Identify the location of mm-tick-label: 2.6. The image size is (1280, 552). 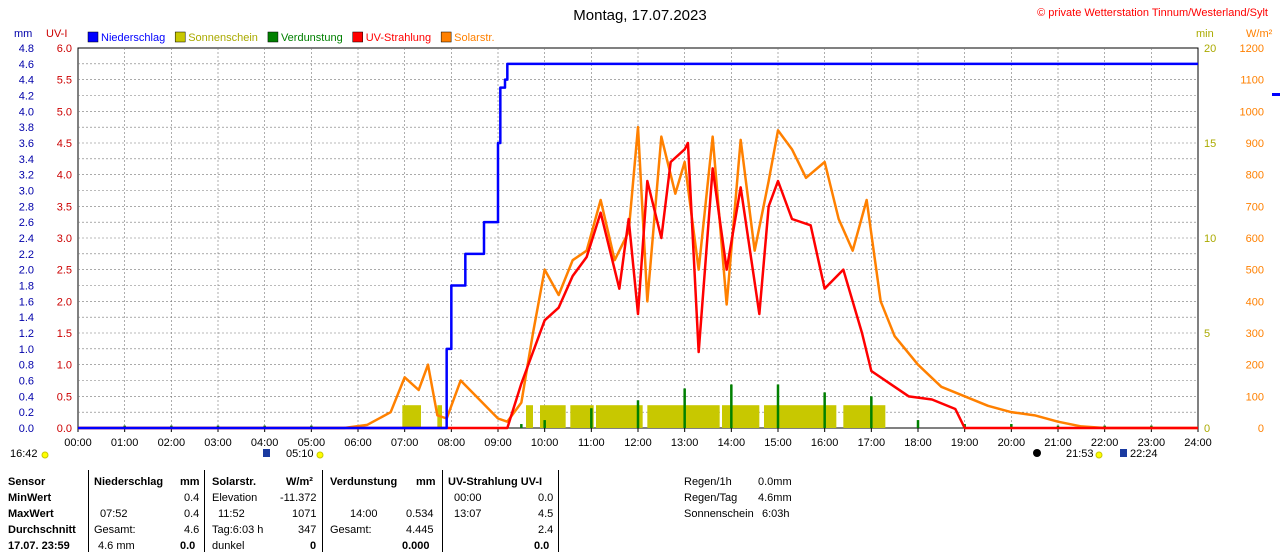
(26, 223).